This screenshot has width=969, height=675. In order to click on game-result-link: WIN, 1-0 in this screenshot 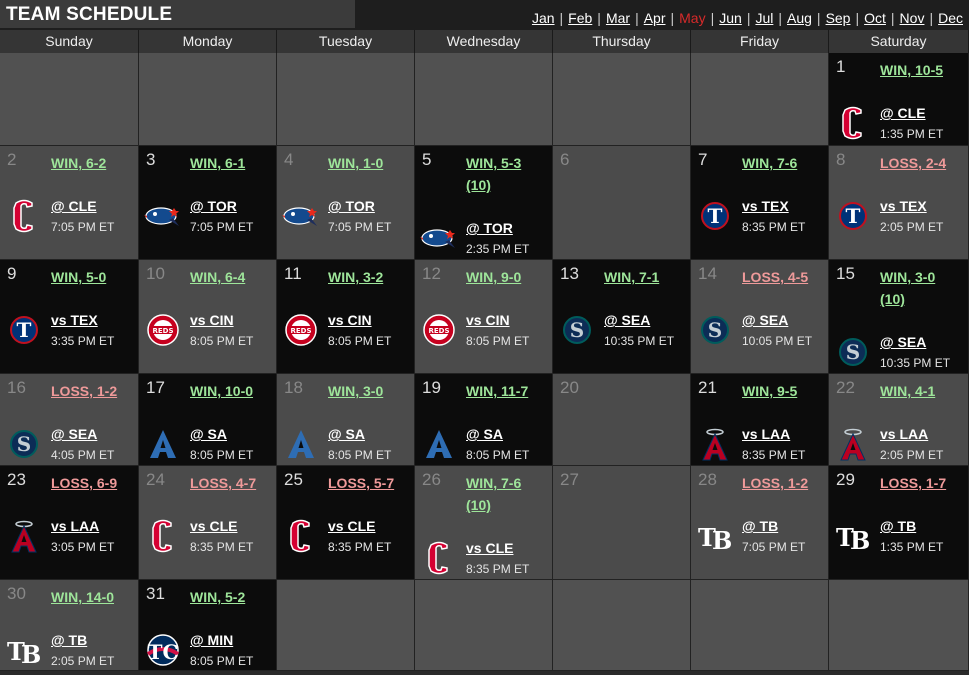, I will do `click(356, 163)`.